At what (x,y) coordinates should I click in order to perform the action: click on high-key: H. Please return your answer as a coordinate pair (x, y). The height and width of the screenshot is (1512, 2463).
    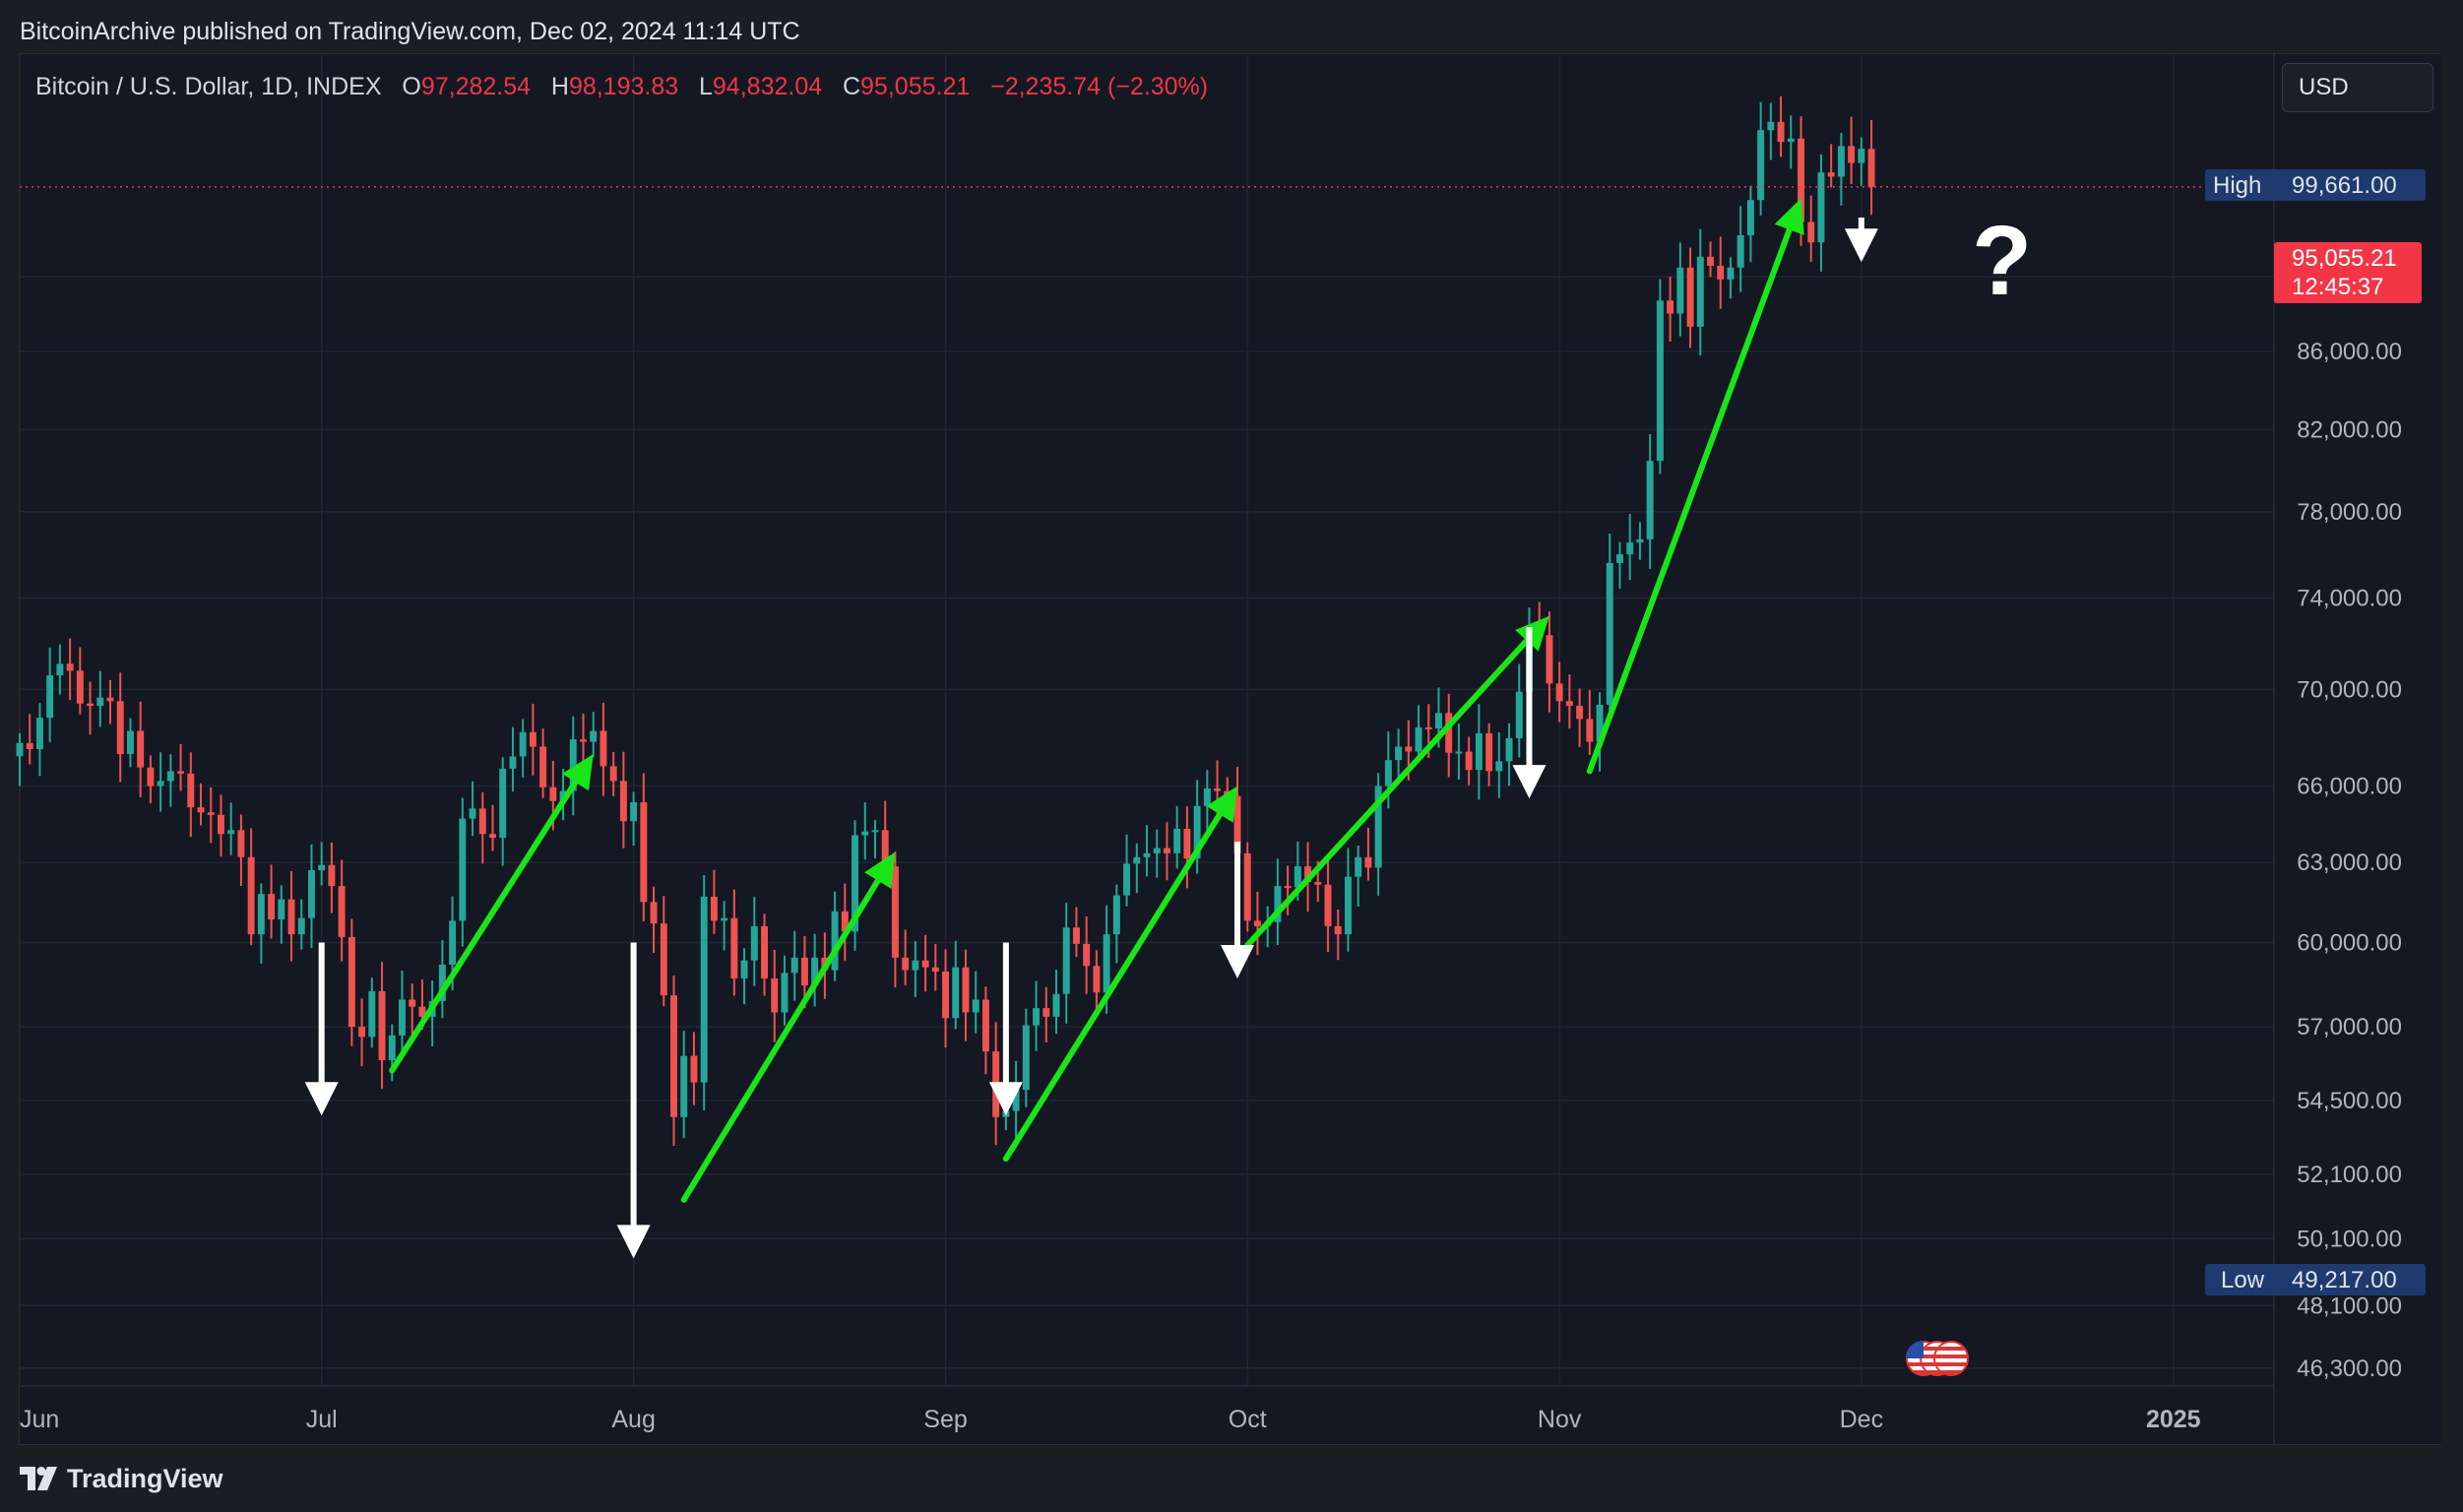
    Looking at the image, I should click on (559, 86).